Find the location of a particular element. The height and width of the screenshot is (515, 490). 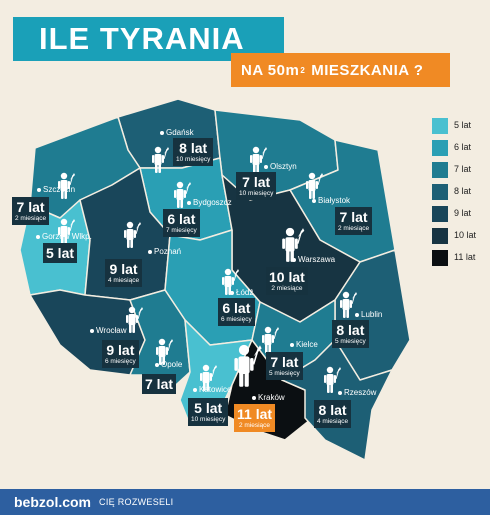

footer-brand: bebzol.com is located at coordinates (53, 502).